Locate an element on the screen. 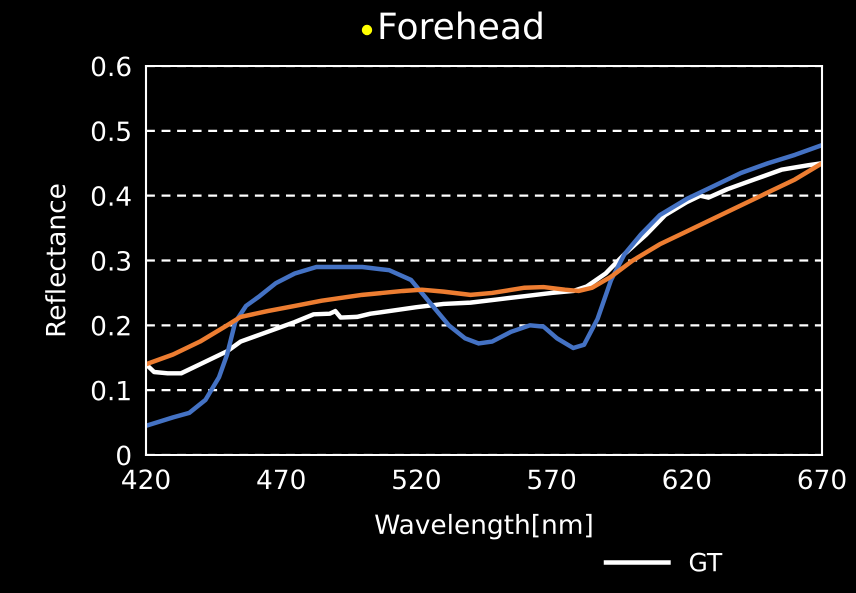 This screenshot has height=593, width=856. x-axis-title: Wavelength[nm] is located at coordinates (483, 527).